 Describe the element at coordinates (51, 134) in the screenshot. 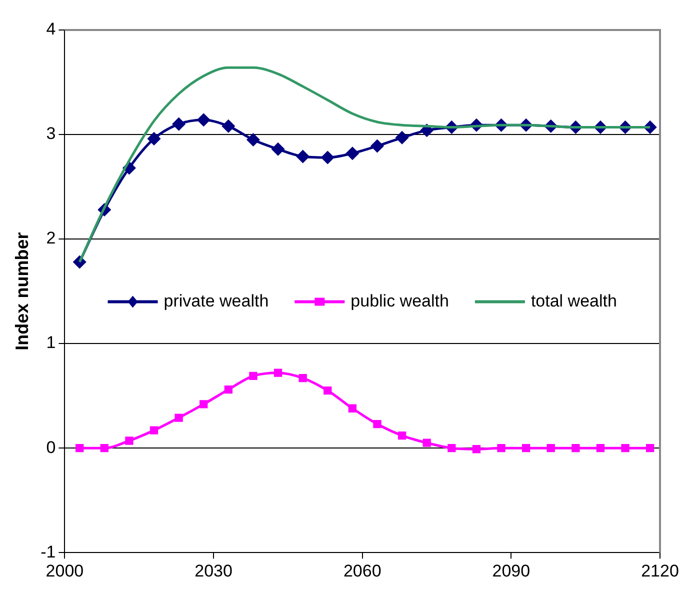

I see `y-tick-label: 3` at that location.